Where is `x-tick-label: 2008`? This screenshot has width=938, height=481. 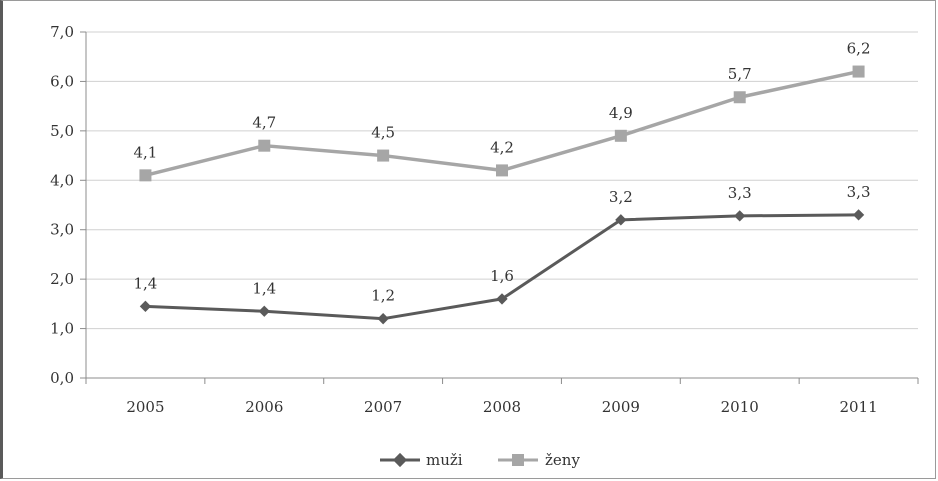
x-tick-label: 2008 is located at coordinates (502, 407).